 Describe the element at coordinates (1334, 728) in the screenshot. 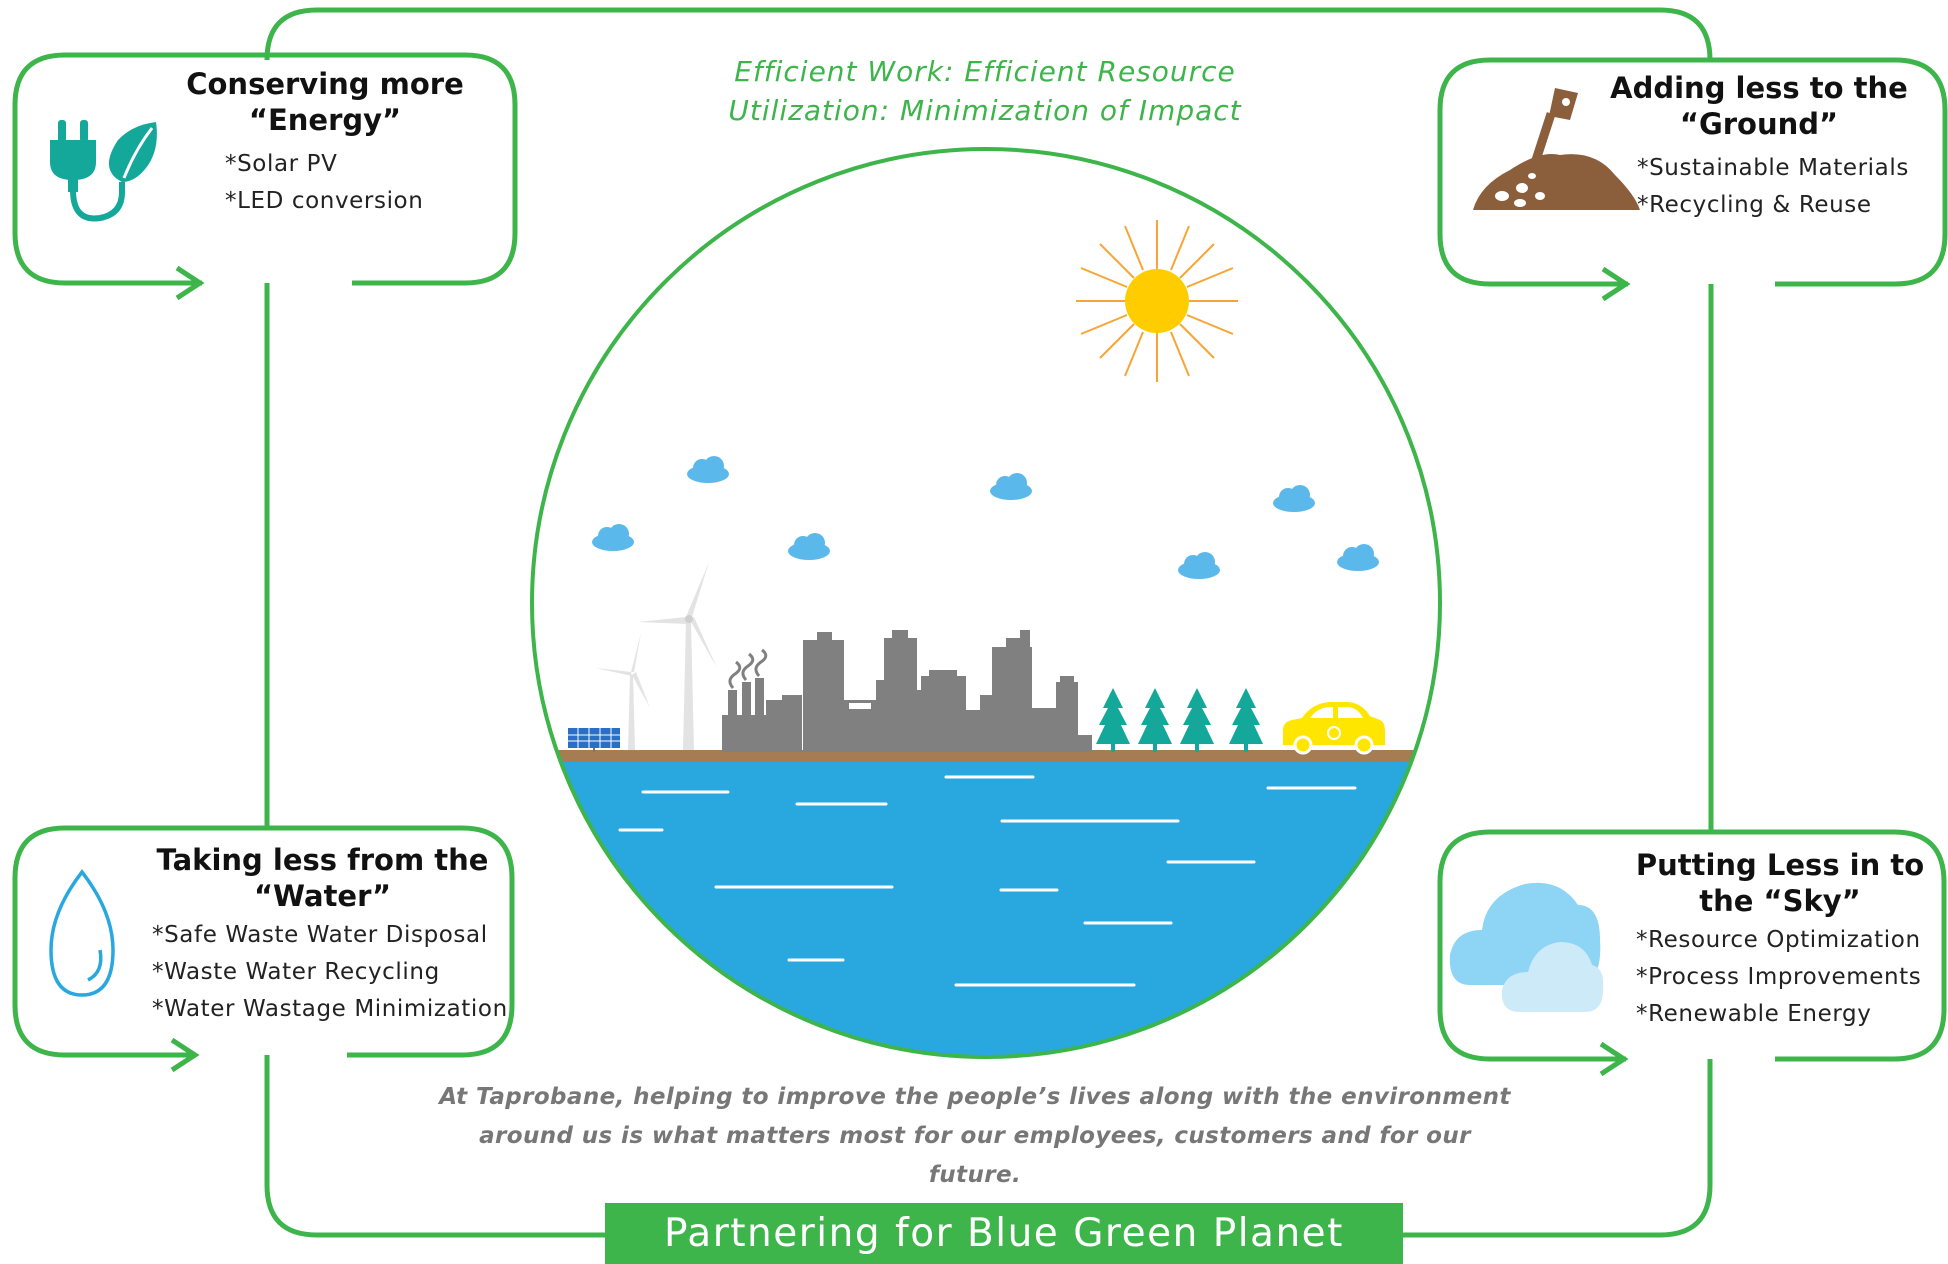

I see `eco-car` at that location.